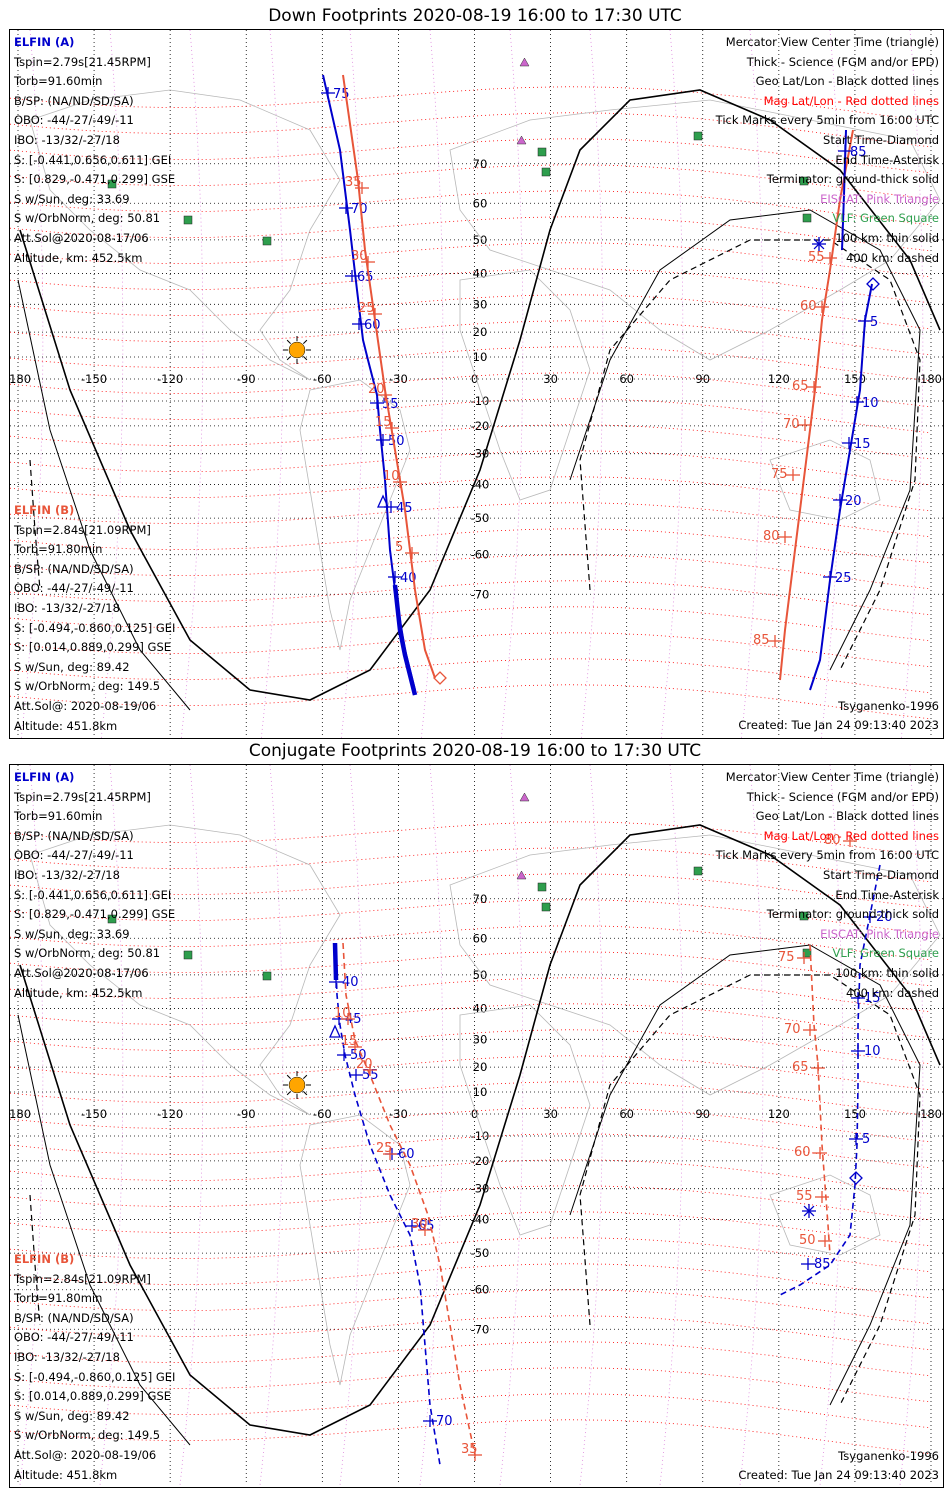 The image size is (950, 1500). Describe the element at coordinates (72, 666) in the screenshot. I see `elfin-b-line: S w/Sun, deg: 89.42` at that location.